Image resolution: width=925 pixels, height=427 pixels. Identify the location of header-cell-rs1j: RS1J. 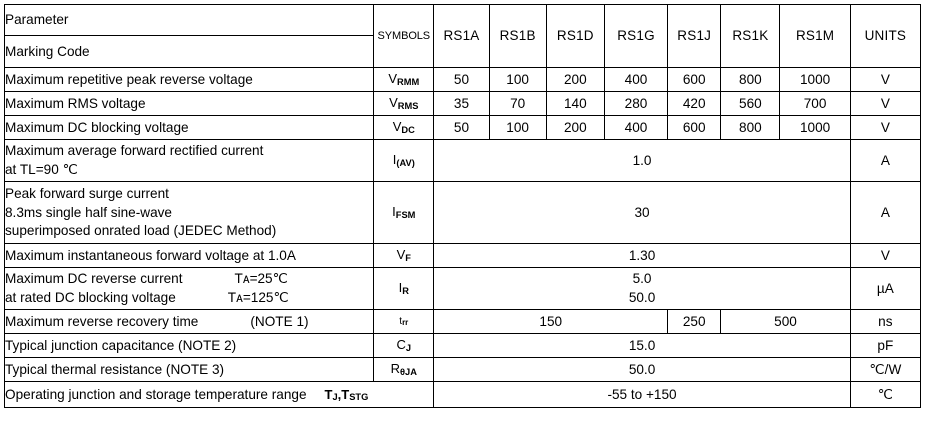
(694, 36).